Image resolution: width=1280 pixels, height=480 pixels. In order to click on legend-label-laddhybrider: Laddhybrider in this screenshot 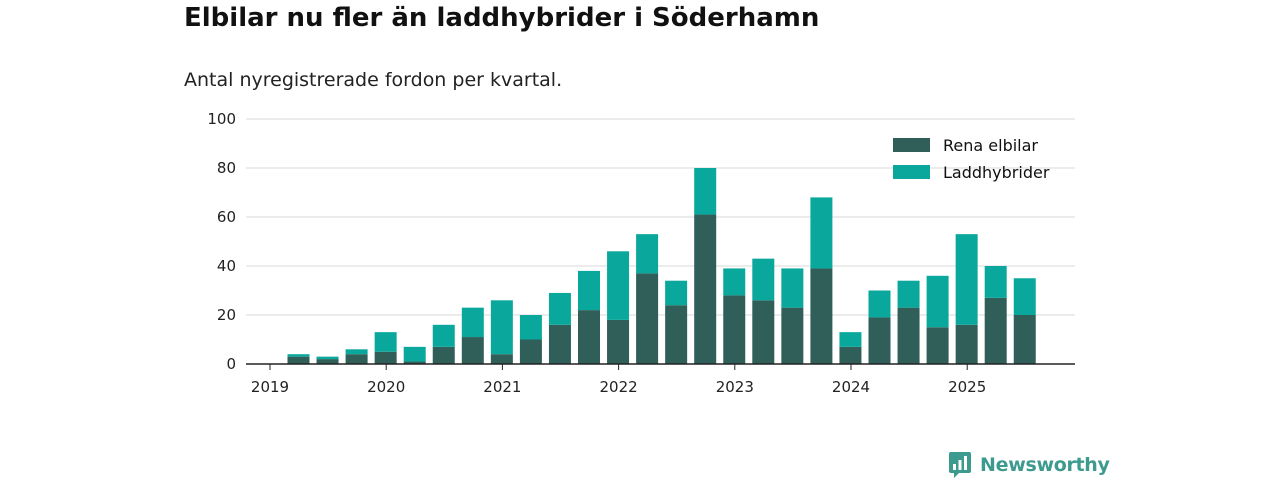, I will do `click(996, 172)`.